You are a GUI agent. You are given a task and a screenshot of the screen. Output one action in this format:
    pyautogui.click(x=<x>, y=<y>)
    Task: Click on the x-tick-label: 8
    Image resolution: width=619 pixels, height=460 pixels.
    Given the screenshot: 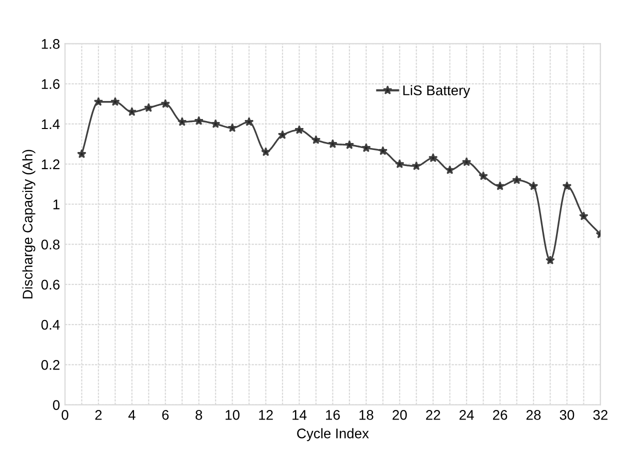 What is the action you would take?
    pyautogui.click(x=199, y=415)
    